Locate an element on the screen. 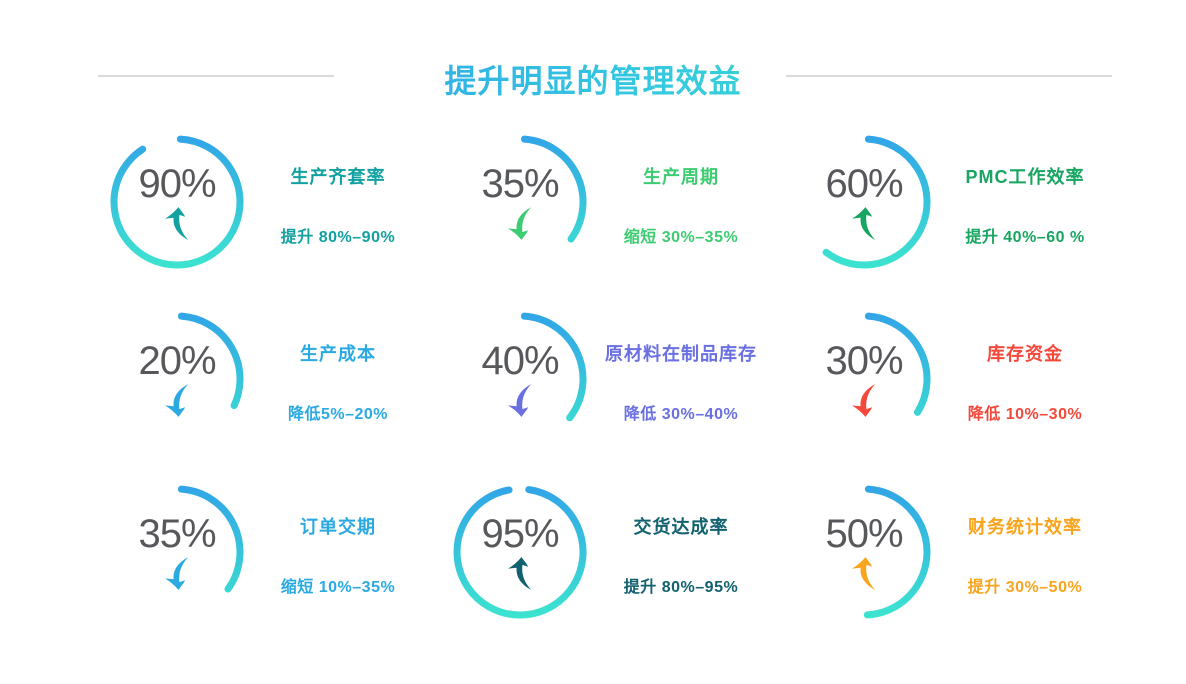  gauge-value: 60% is located at coordinates (864, 184).